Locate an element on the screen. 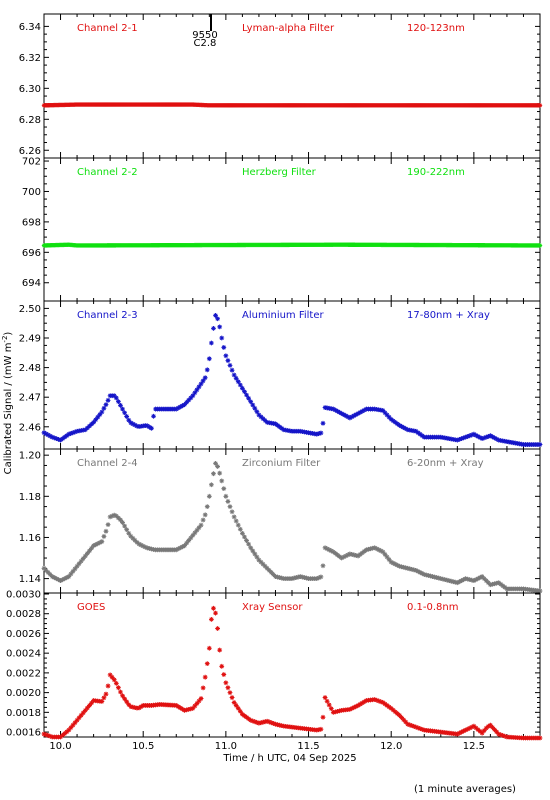  y-tick-label: 0.0018 is located at coordinates (23, 713).